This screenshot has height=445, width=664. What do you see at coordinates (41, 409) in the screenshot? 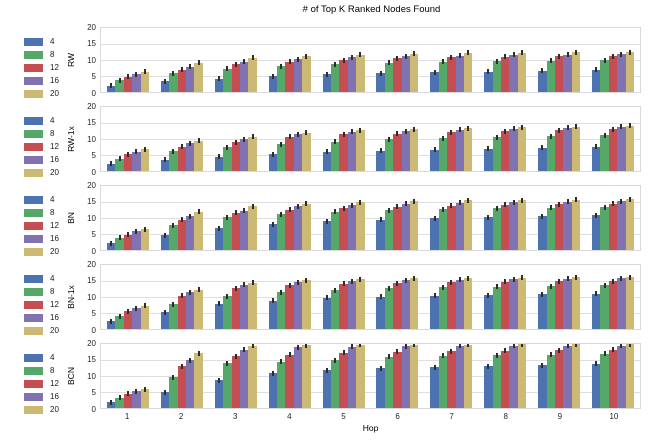
I see `legend-entry: 20` at bounding box center [41, 409].